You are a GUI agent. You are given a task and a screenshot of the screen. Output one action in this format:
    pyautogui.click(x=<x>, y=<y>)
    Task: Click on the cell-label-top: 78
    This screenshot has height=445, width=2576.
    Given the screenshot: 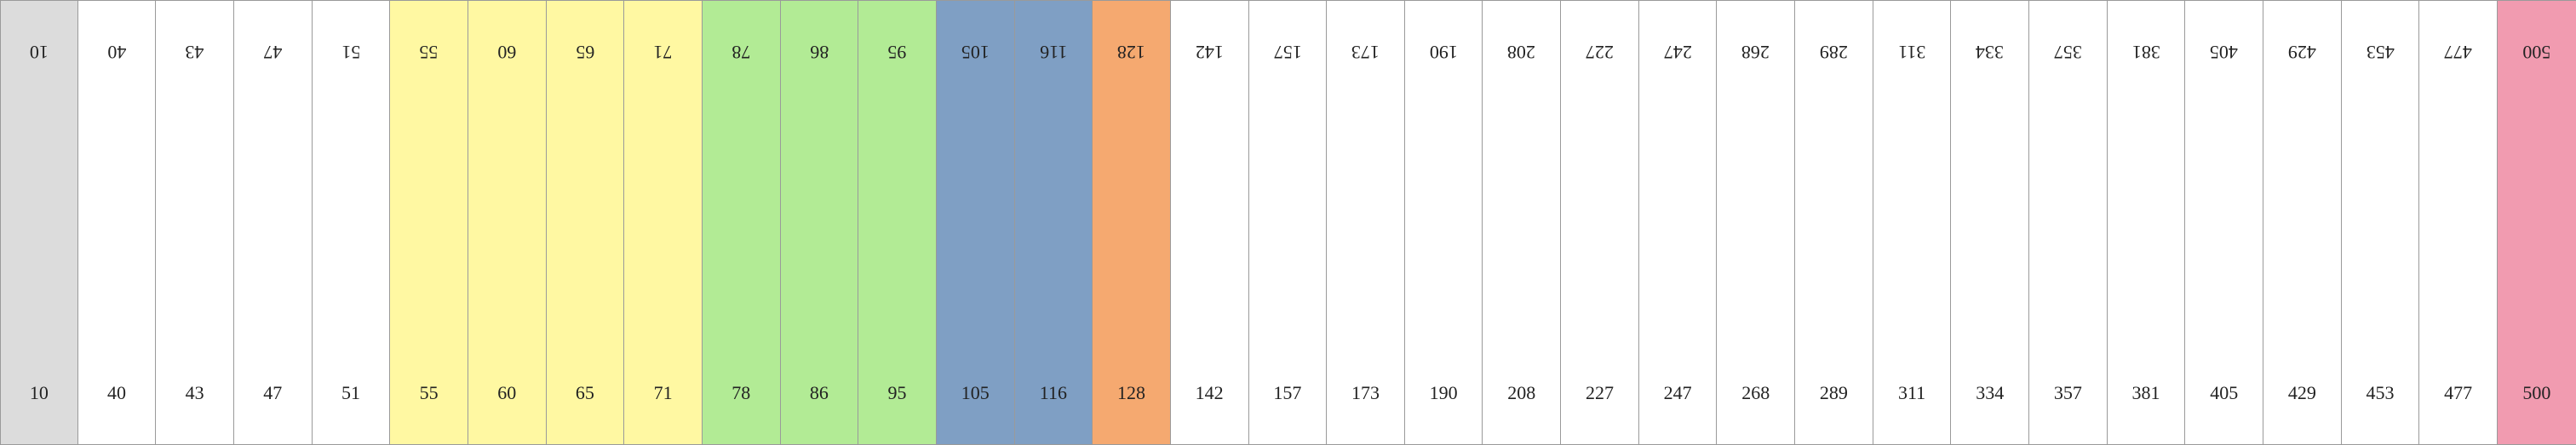 What is the action you would take?
    pyautogui.click(x=741, y=52)
    